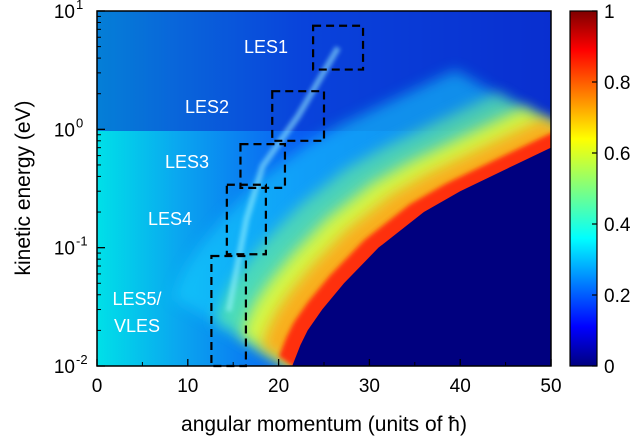 This screenshot has height=442, width=634. Describe the element at coordinates (170, 219) in the screenshot. I see `region-label: LES4` at that location.